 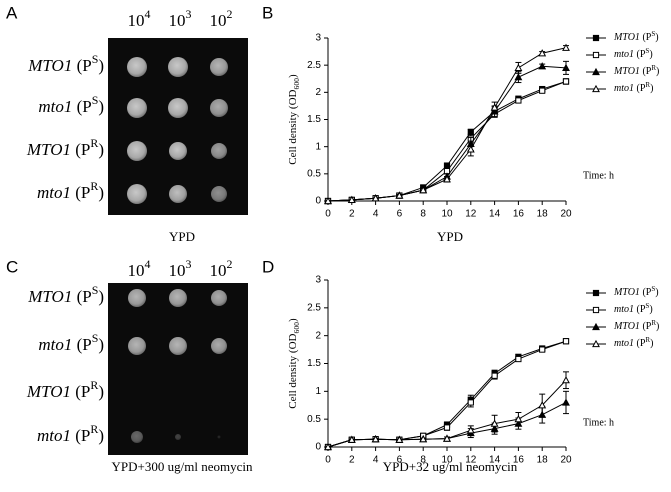 I want to click on y-axis-label: Cell density (OD600), so click(x=294, y=363).